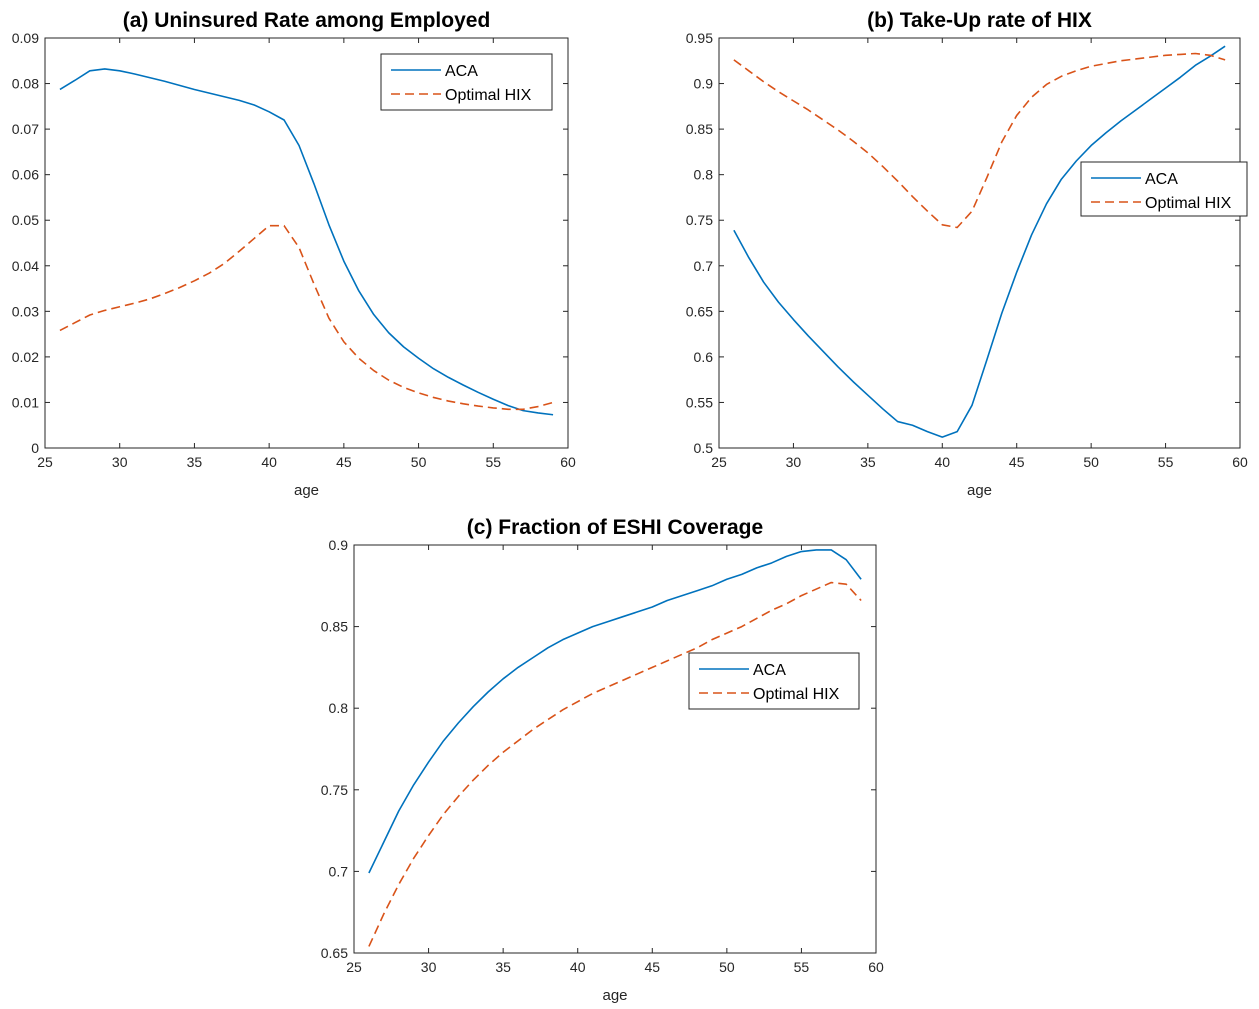 The height and width of the screenshot is (1009, 1259). I want to click on y-tick-label: 0.95, so click(699, 38).